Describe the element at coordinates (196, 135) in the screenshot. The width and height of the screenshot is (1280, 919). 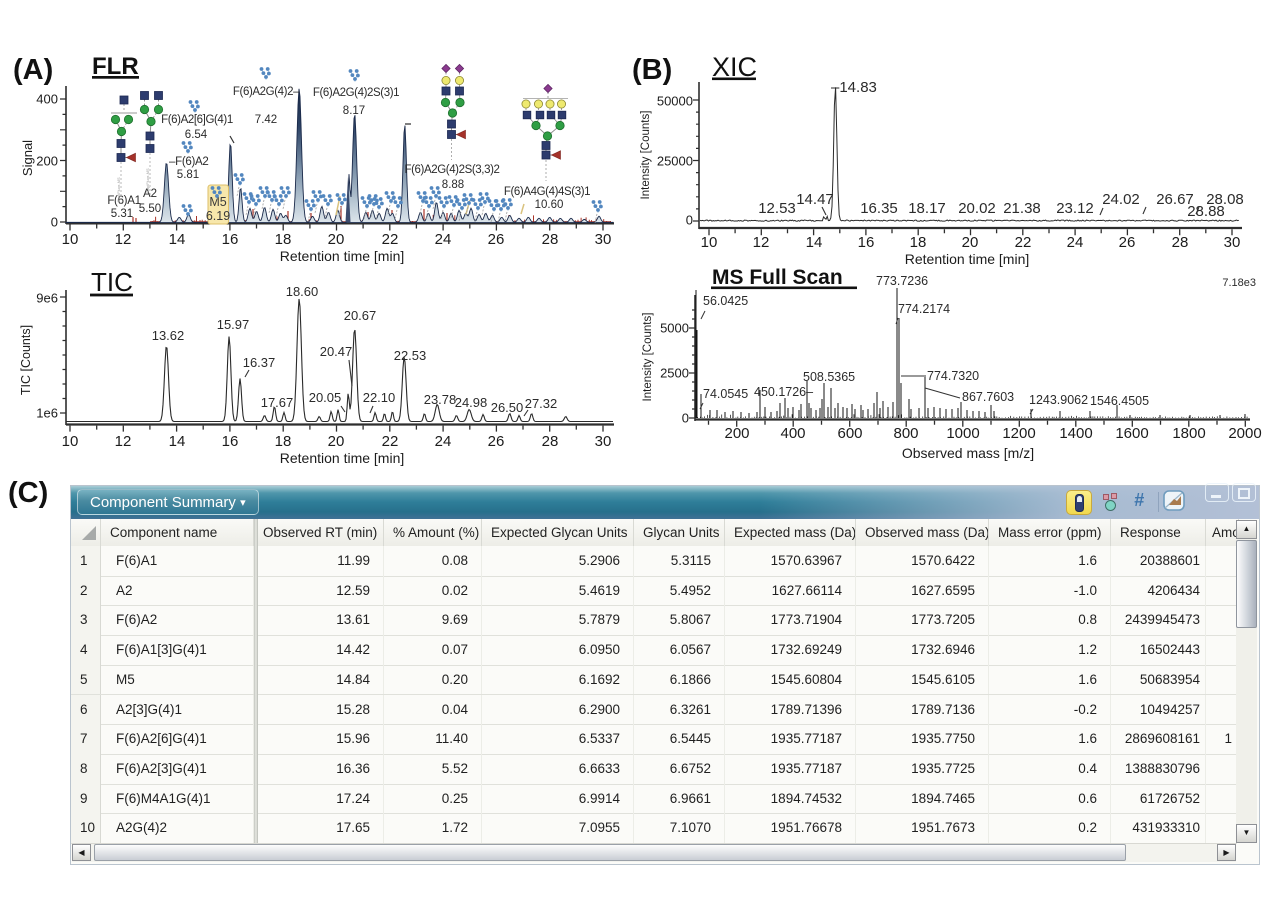
I see `svg-text: 6.54` at that location.